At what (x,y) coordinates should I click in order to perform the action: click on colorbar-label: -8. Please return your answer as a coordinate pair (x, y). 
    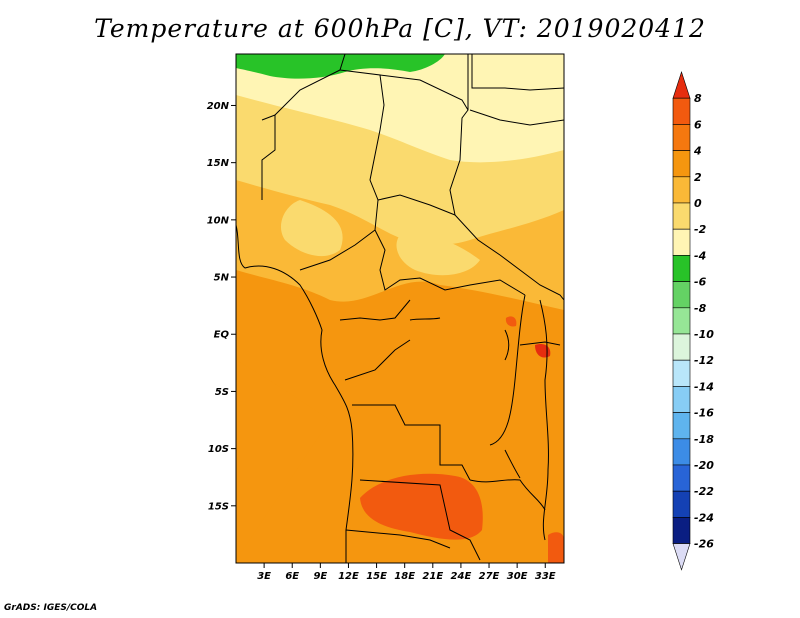
    Looking at the image, I should click on (700, 308).